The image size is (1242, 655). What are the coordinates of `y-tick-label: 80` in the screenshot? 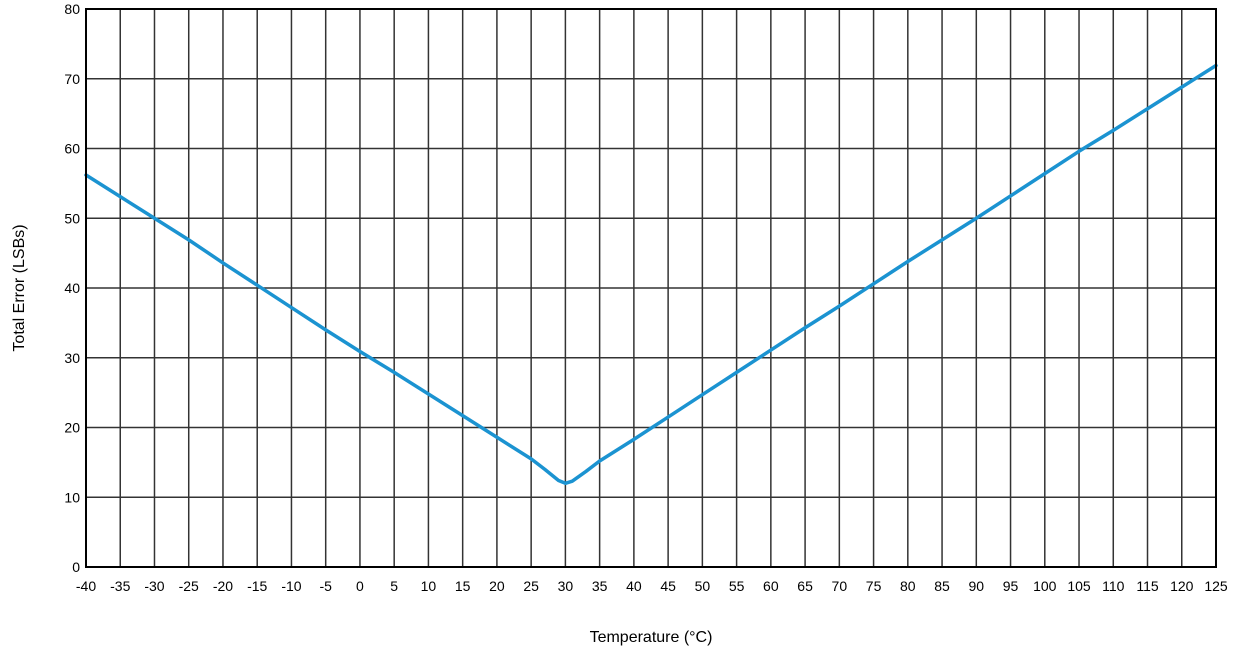 It's located at (72, 9).